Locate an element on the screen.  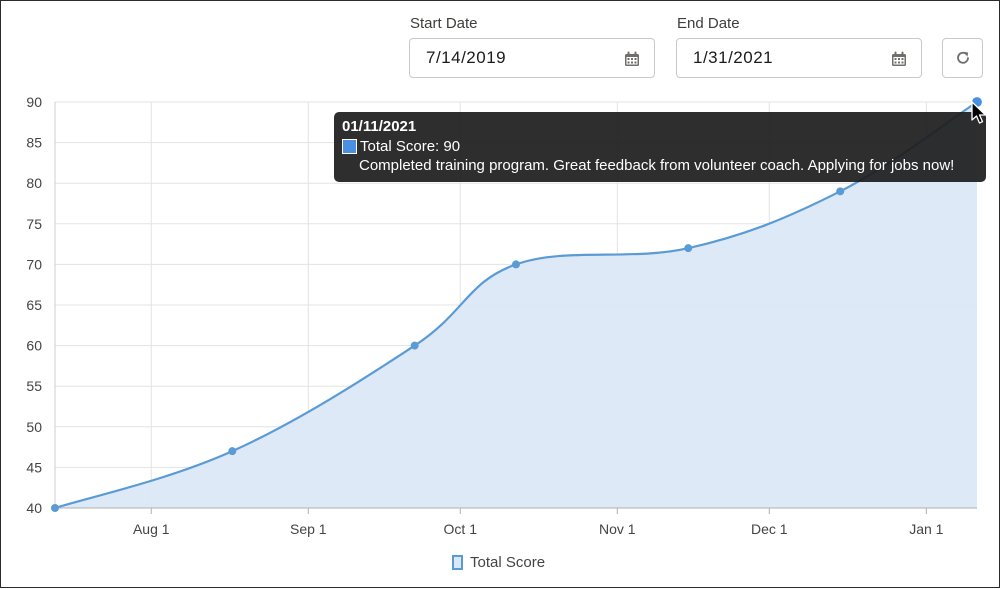
refresh-button is located at coordinates (962, 58).